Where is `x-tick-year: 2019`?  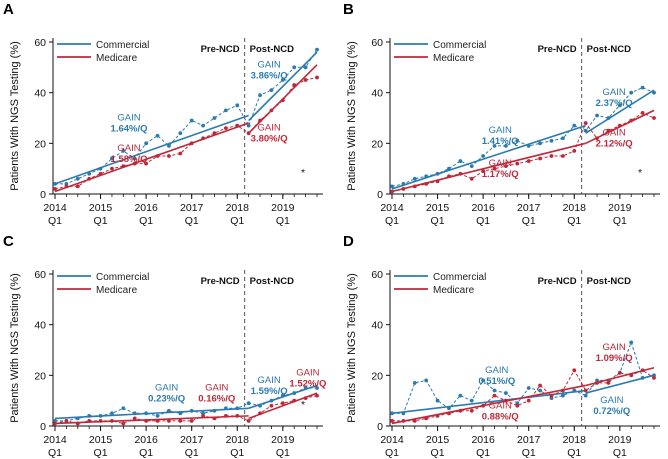 x-tick-year: 2019 is located at coordinates (620, 208).